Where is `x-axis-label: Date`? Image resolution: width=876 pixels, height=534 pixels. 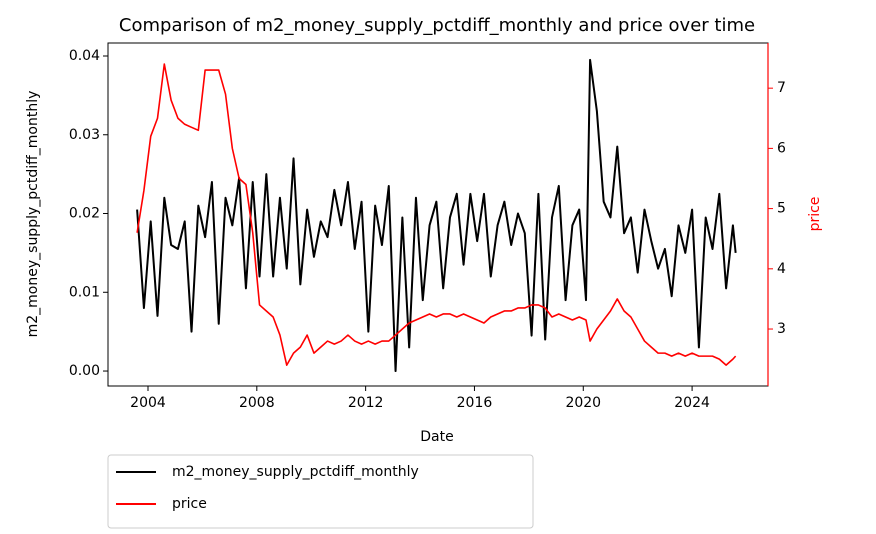 x-axis-label: Date is located at coordinates (436, 437).